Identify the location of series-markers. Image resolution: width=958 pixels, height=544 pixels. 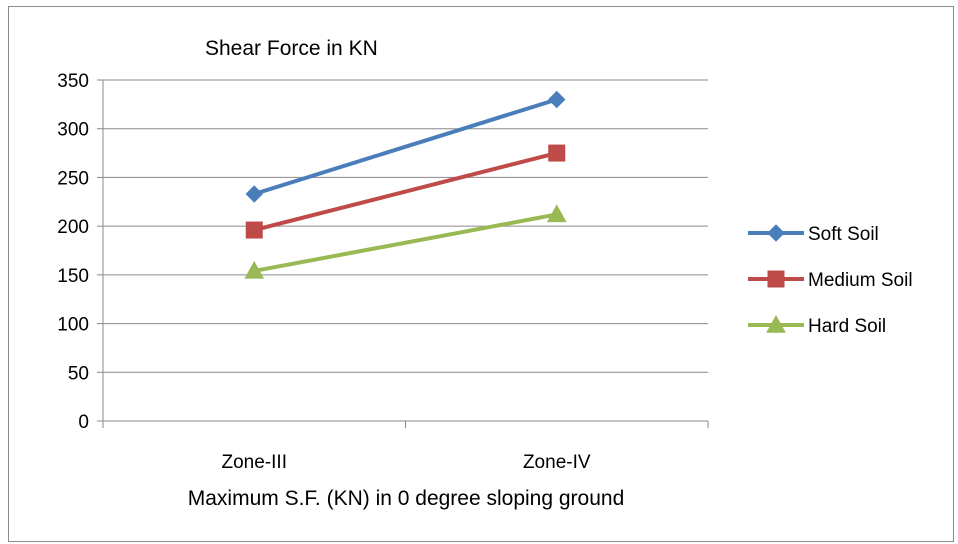
(405, 184).